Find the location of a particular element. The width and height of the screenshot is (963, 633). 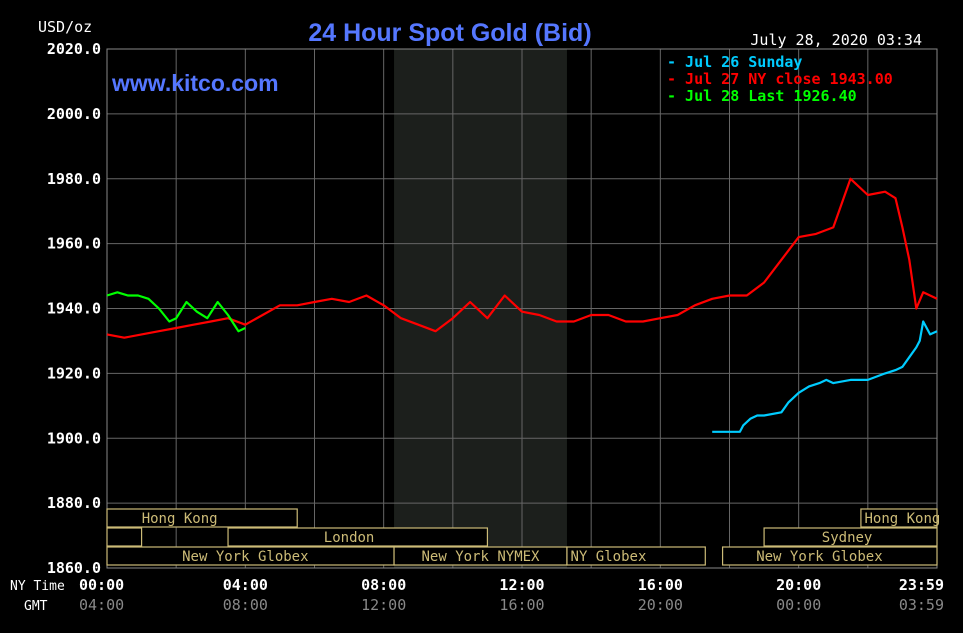

x-tick-label-ny: 08:00 is located at coordinates (383, 585).